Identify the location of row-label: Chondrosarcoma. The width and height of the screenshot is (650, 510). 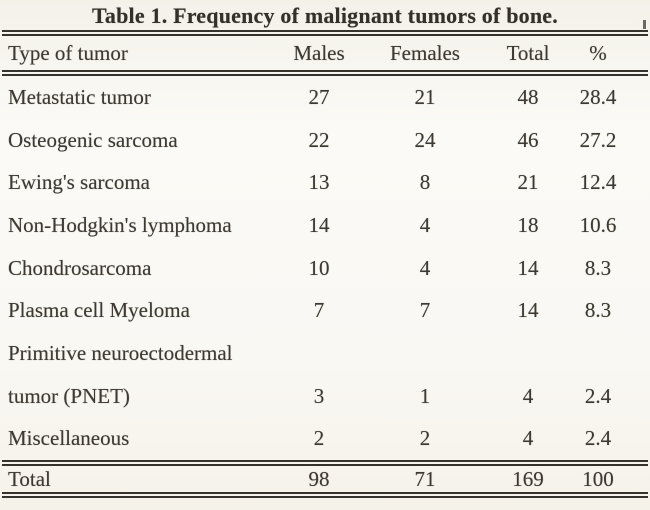
(80, 267).